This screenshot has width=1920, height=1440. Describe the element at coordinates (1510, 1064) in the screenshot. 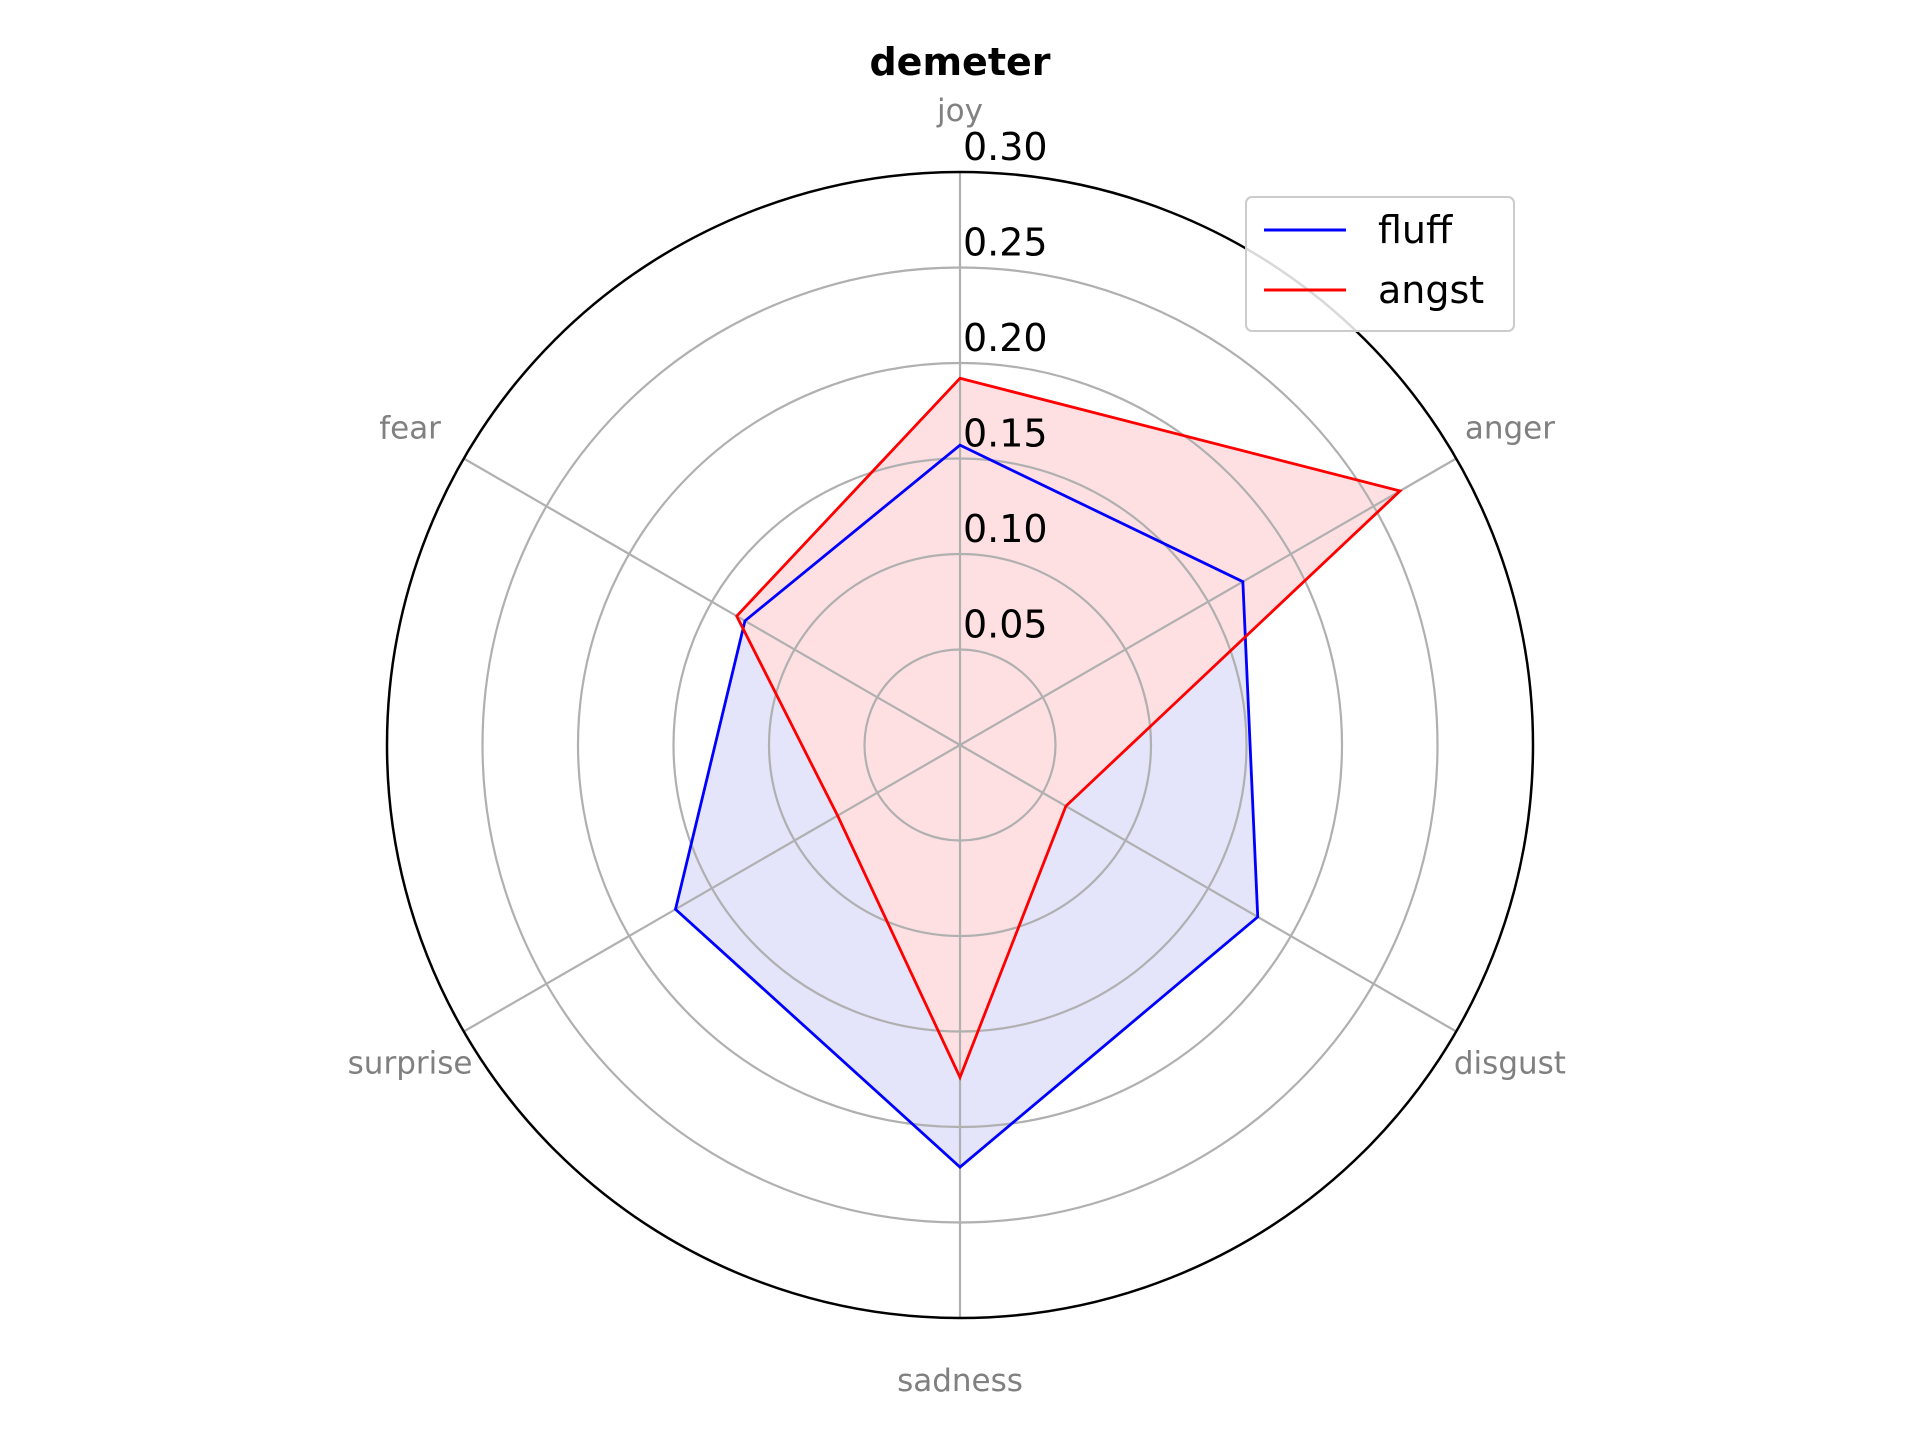

I see `axis-label-disgust: disgust` at that location.